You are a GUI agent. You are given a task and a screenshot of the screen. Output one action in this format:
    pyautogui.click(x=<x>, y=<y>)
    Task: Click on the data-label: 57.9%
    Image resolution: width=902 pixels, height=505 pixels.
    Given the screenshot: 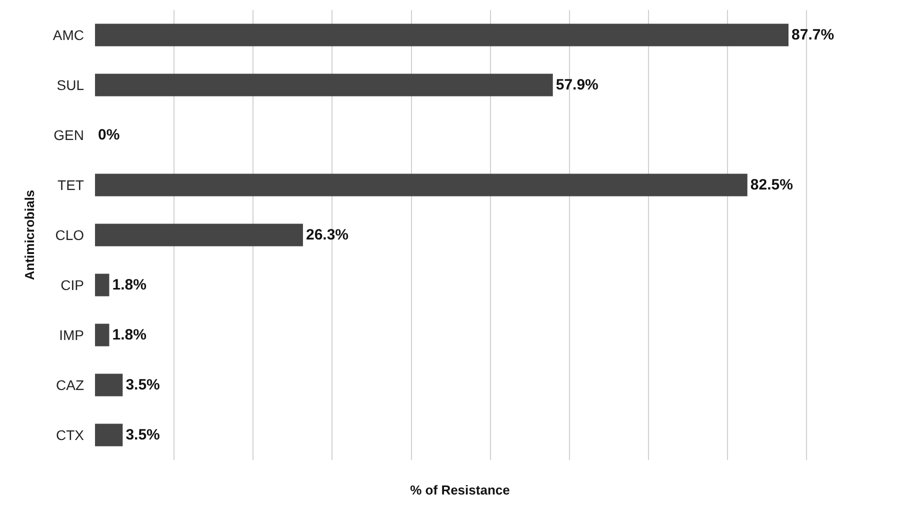 What is the action you would take?
    pyautogui.click(x=577, y=85)
    